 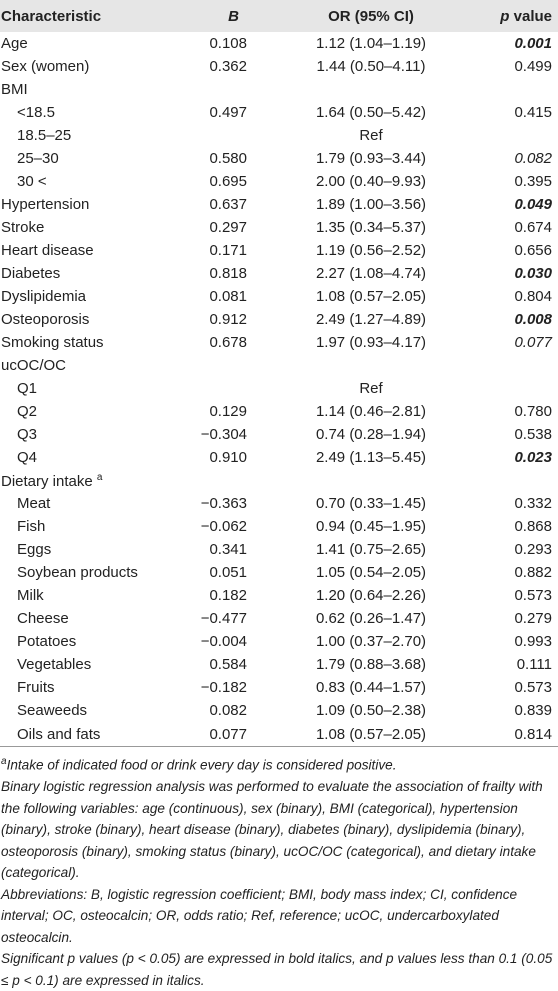 I want to click on or-value: 1.08 (0.57–2.05), so click(x=371, y=734).